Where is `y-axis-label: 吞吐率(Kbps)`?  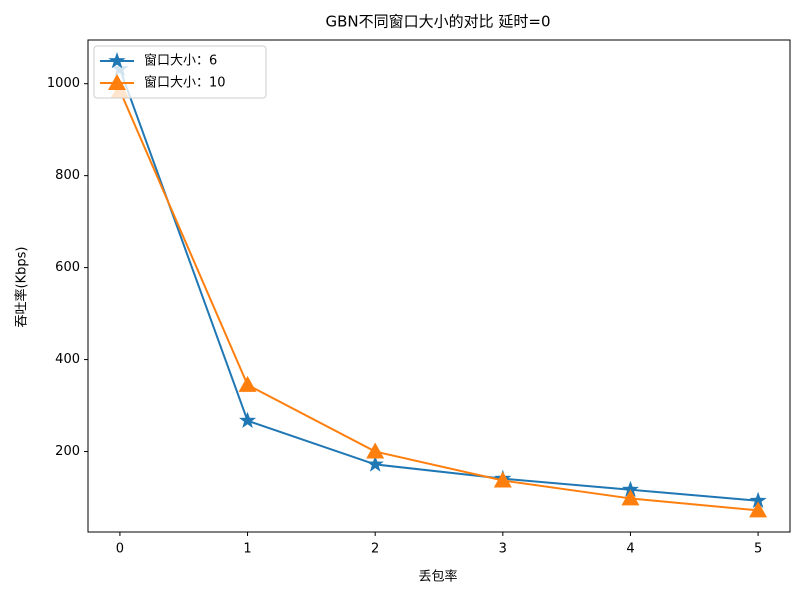
y-axis-label: 吞吐率(Kbps) is located at coordinates (22, 287).